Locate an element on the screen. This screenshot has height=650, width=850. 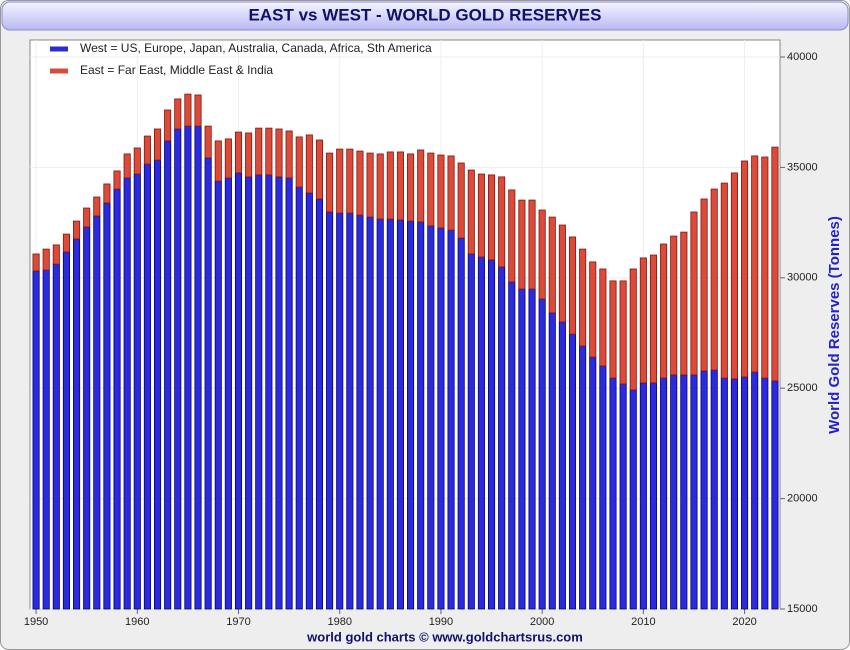
legend-label: East = Far East, Middle East & India is located at coordinates (176, 70).